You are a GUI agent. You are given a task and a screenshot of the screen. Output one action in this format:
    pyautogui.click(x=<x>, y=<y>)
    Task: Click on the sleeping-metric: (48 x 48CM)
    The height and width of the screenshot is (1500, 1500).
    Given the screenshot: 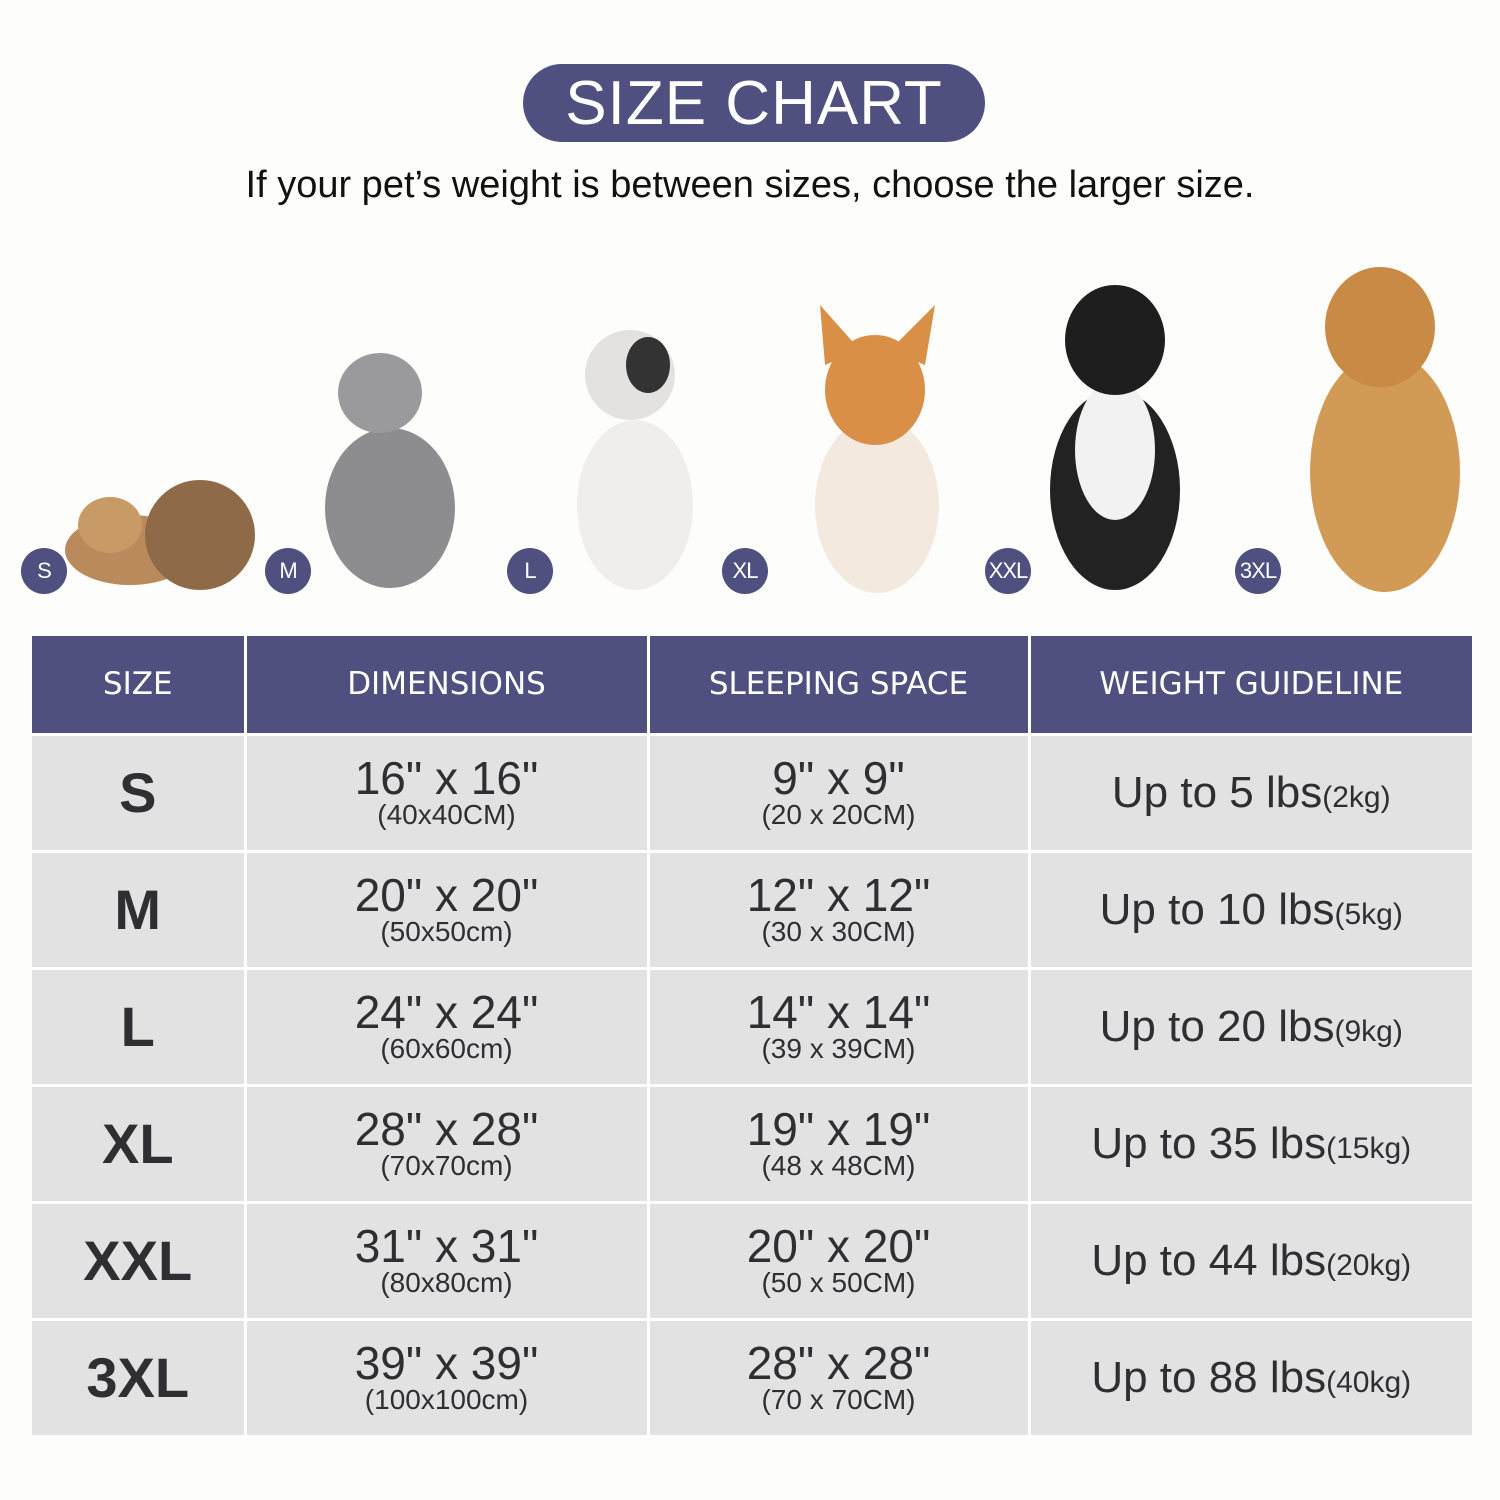 What is the action you would take?
    pyautogui.click(x=838, y=1165)
    